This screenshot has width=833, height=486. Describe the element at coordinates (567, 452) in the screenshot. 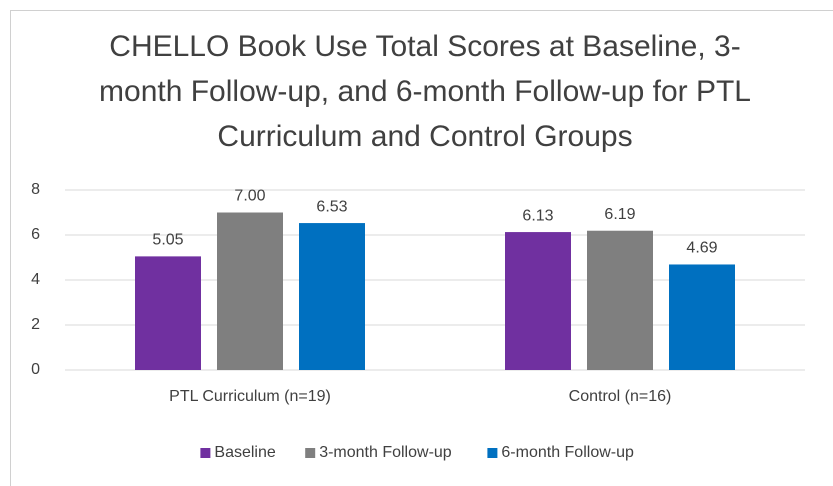

I see `legend-label: 6-month Follow-up` at that location.